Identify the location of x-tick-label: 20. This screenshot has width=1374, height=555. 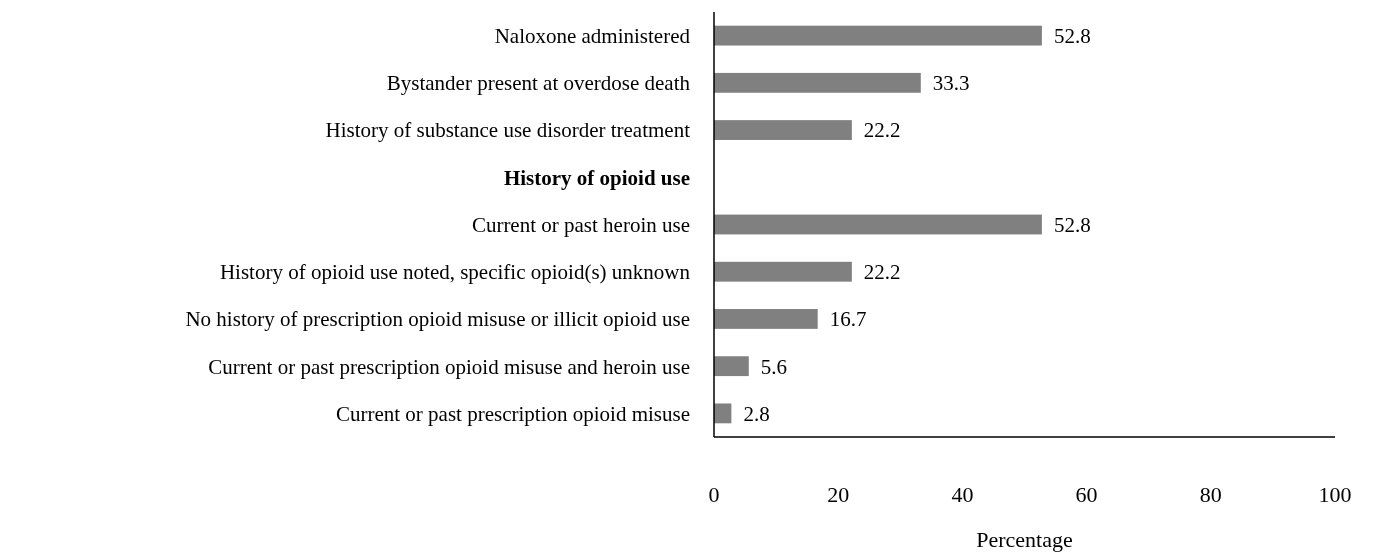
(838, 494).